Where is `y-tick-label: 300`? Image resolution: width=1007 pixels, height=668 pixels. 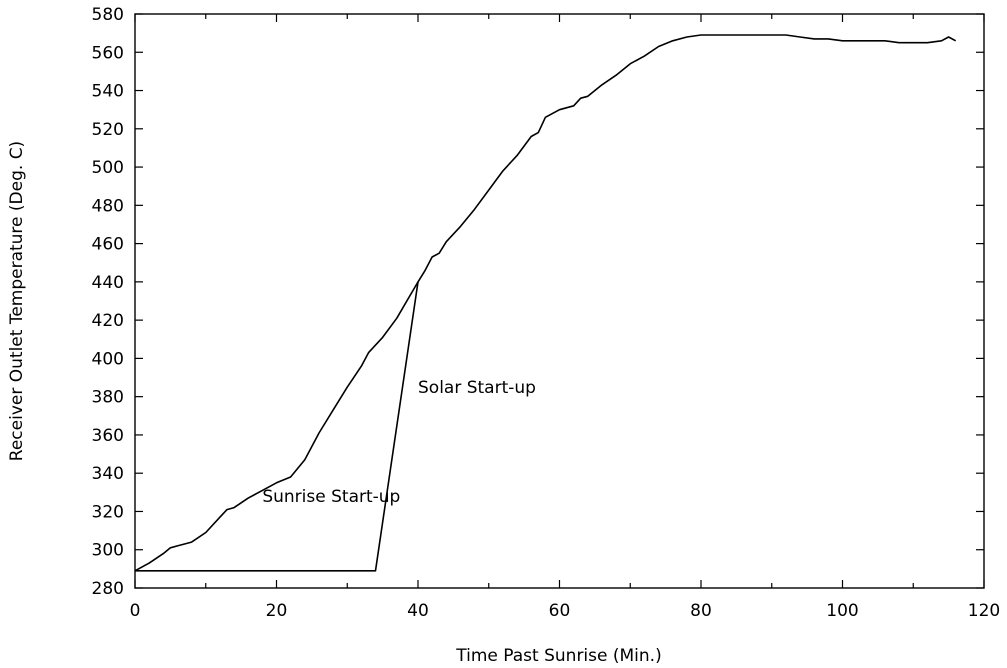 y-tick-label: 300 is located at coordinates (108, 551).